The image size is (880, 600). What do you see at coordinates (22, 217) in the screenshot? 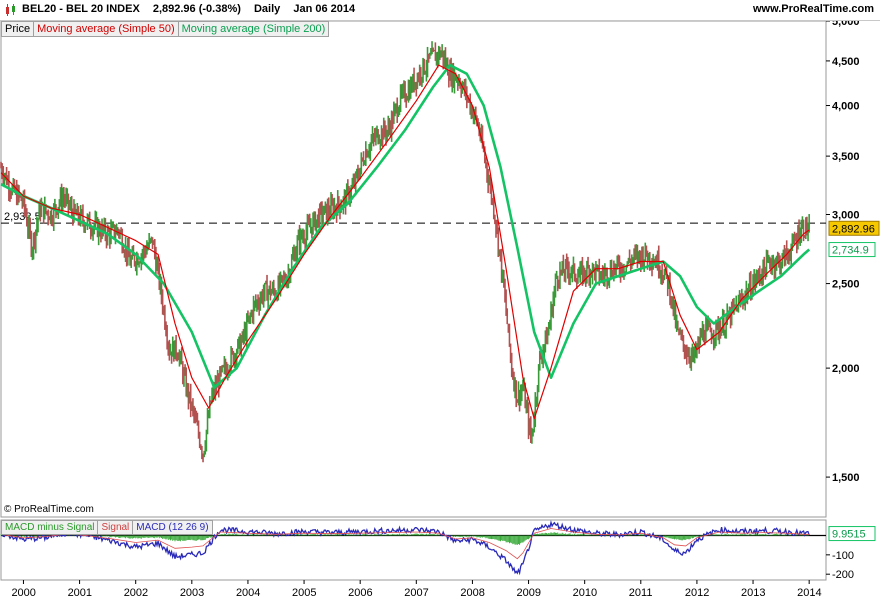
I see `reference-line-label: 2,932.5` at bounding box center [22, 217].